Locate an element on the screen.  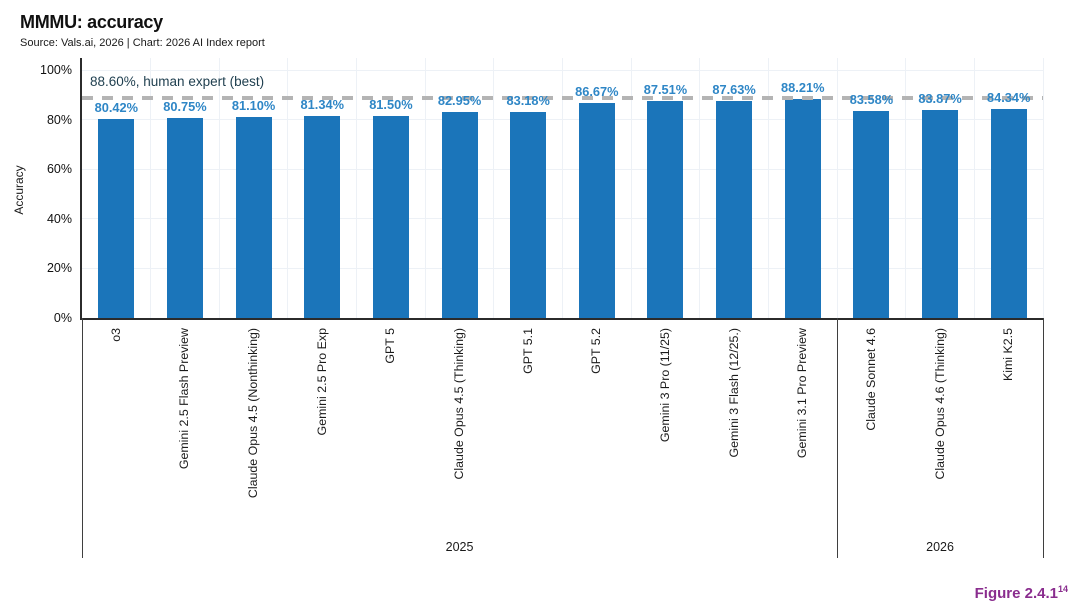
y-axis-tick: 20% is located at coordinates (59, 268).